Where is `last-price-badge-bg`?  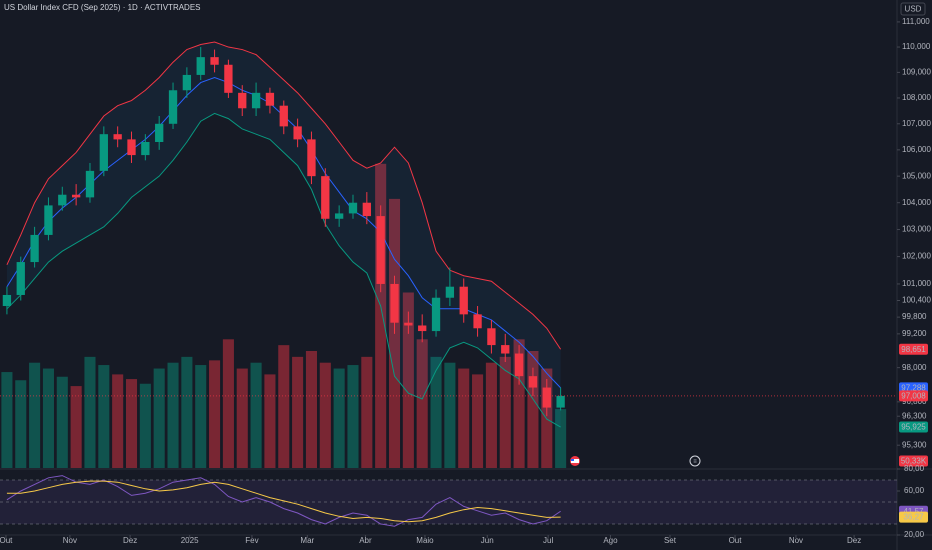
last-price-badge-bg is located at coordinates (913, 396).